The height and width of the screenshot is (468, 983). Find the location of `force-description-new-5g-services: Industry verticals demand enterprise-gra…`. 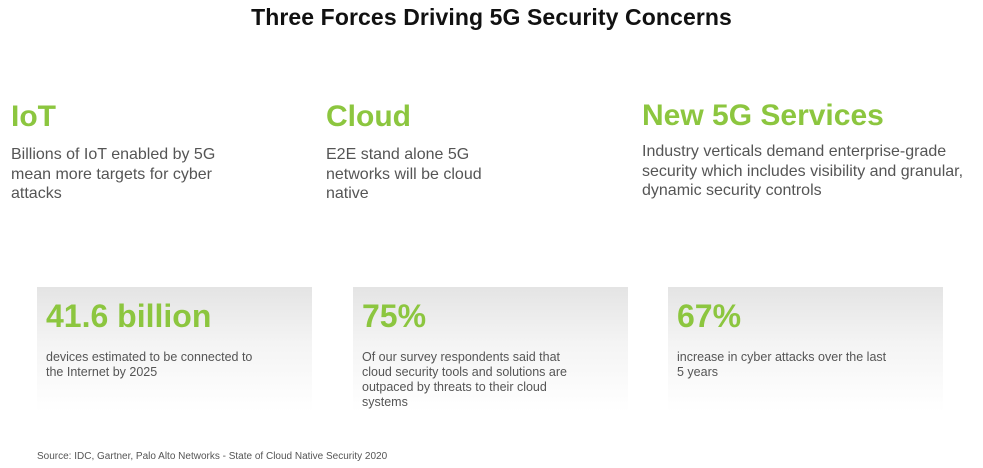

force-description-new-5g-services: Industry verticals demand enterprise-gra… is located at coordinates (803, 171).